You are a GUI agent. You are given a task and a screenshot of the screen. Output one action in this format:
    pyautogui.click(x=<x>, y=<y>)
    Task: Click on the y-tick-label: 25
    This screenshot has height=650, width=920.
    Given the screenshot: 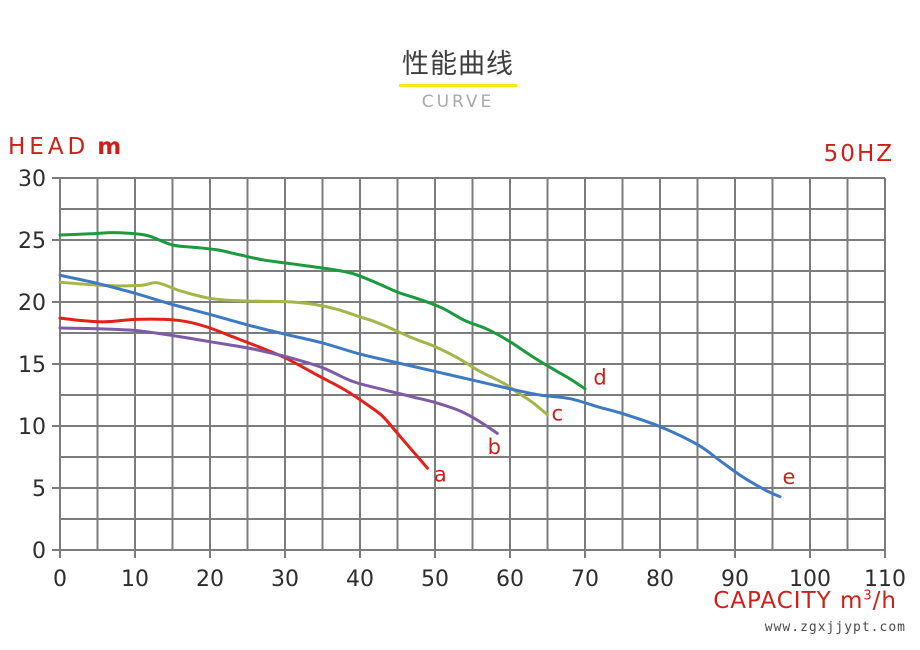 What is the action you would take?
    pyautogui.click(x=32, y=241)
    